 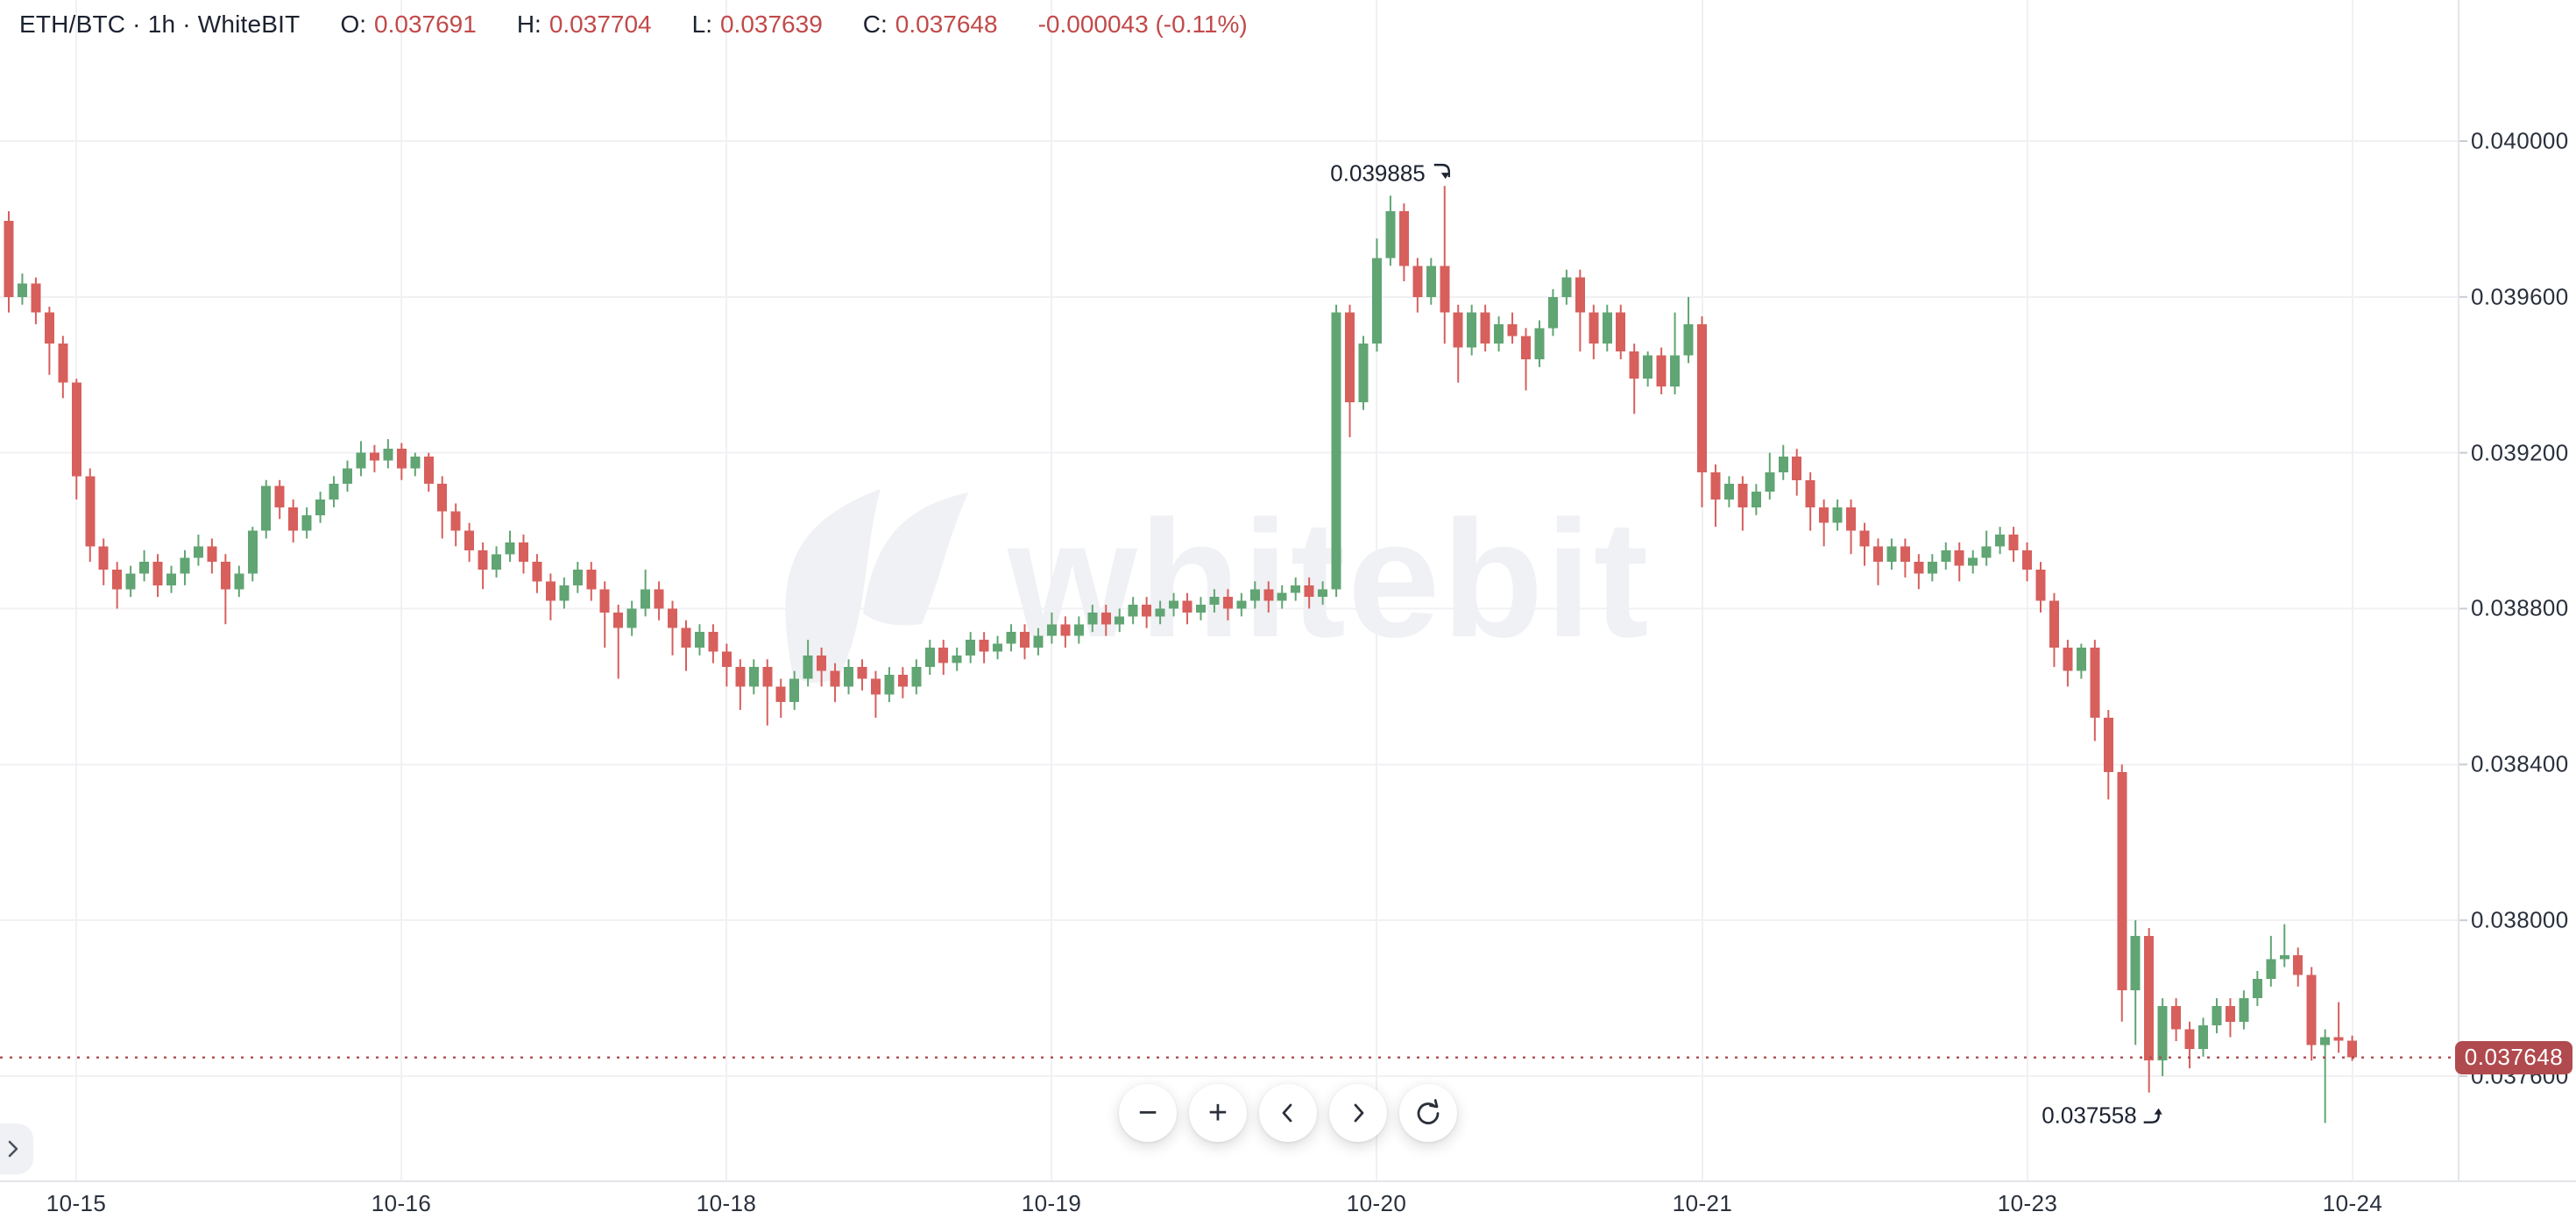 What do you see at coordinates (946, 25) in the screenshot?
I see `close-value: 0.037648` at bounding box center [946, 25].